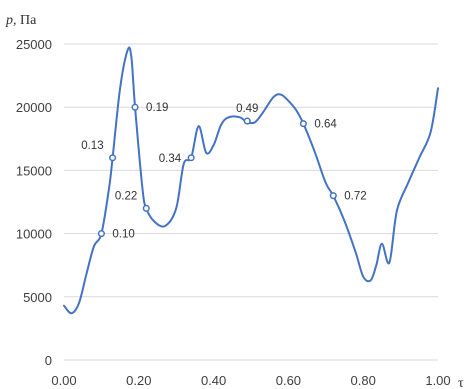 The width and height of the screenshot is (469, 389). I want to click on y-tick-label-4: 20000, so click(34, 107).